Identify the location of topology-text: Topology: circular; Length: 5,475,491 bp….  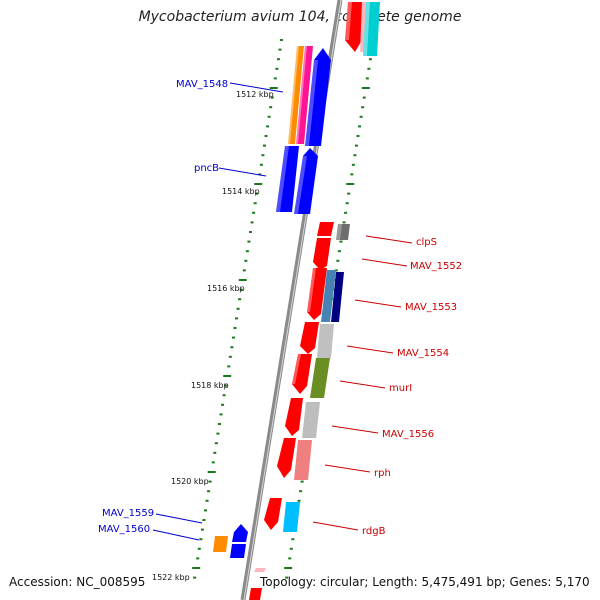
(425, 582).